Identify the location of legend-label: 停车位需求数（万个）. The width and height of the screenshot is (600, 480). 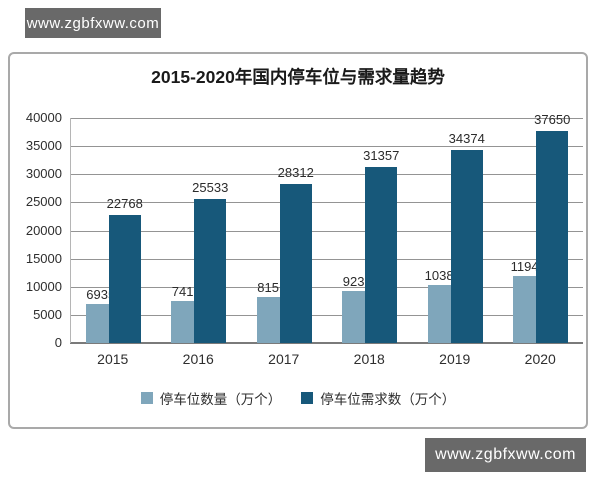
(388, 399).